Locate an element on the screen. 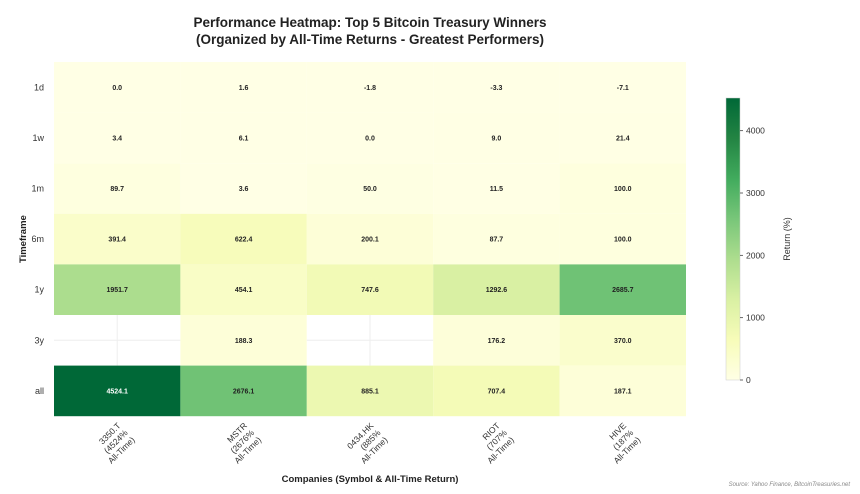  y-tick-label: 1m is located at coordinates (37, 189).